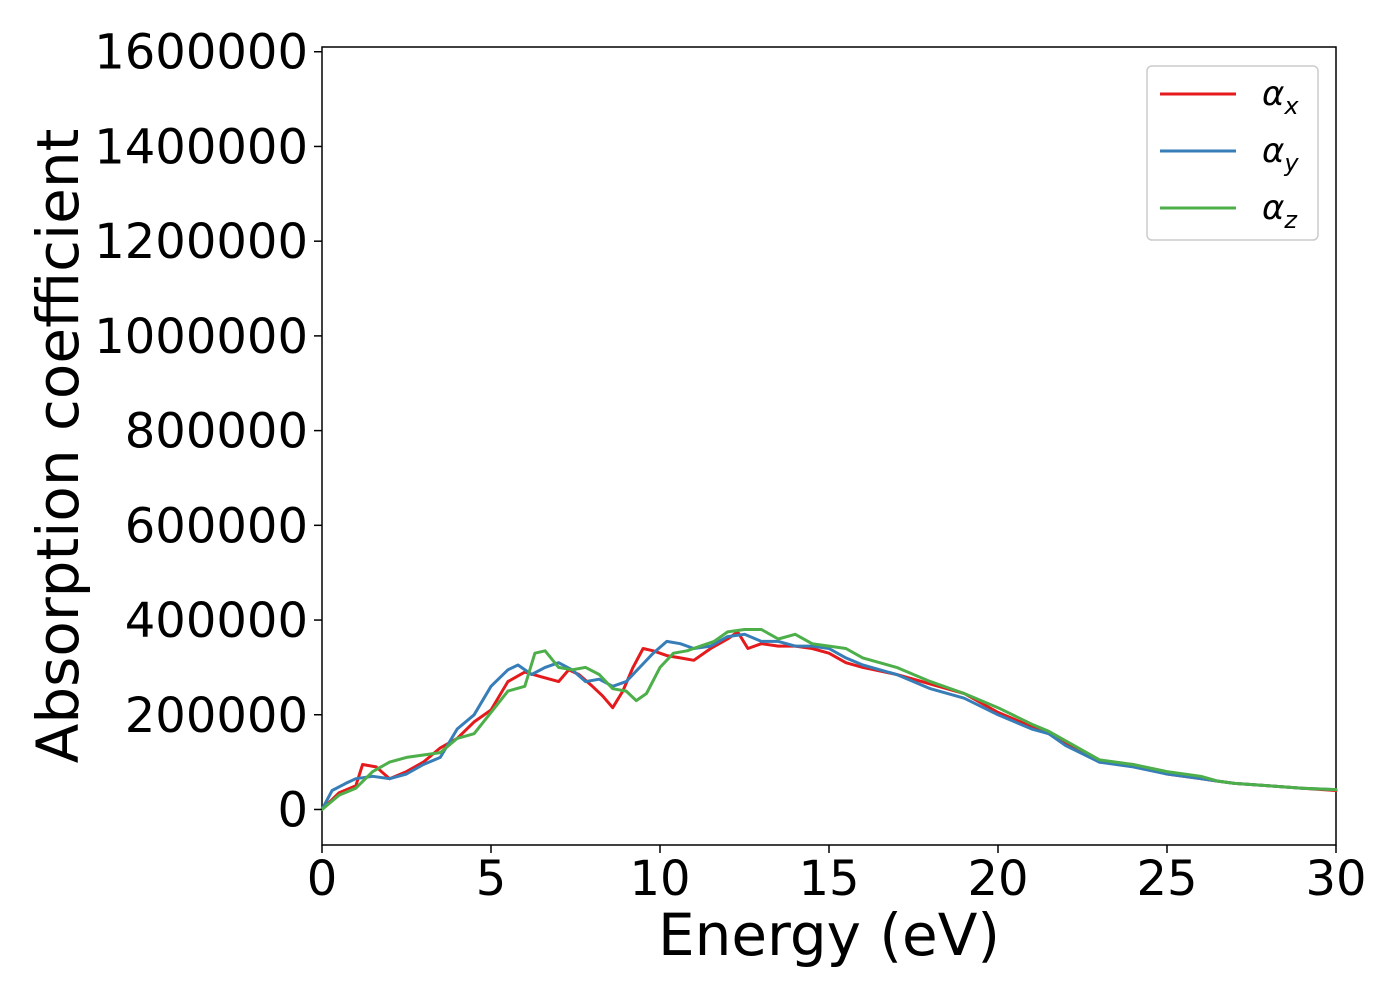 The image size is (1400, 1000). What do you see at coordinates (201, 242) in the screenshot?
I see `y-tick-label: 1200000` at bounding box center [201, 242].